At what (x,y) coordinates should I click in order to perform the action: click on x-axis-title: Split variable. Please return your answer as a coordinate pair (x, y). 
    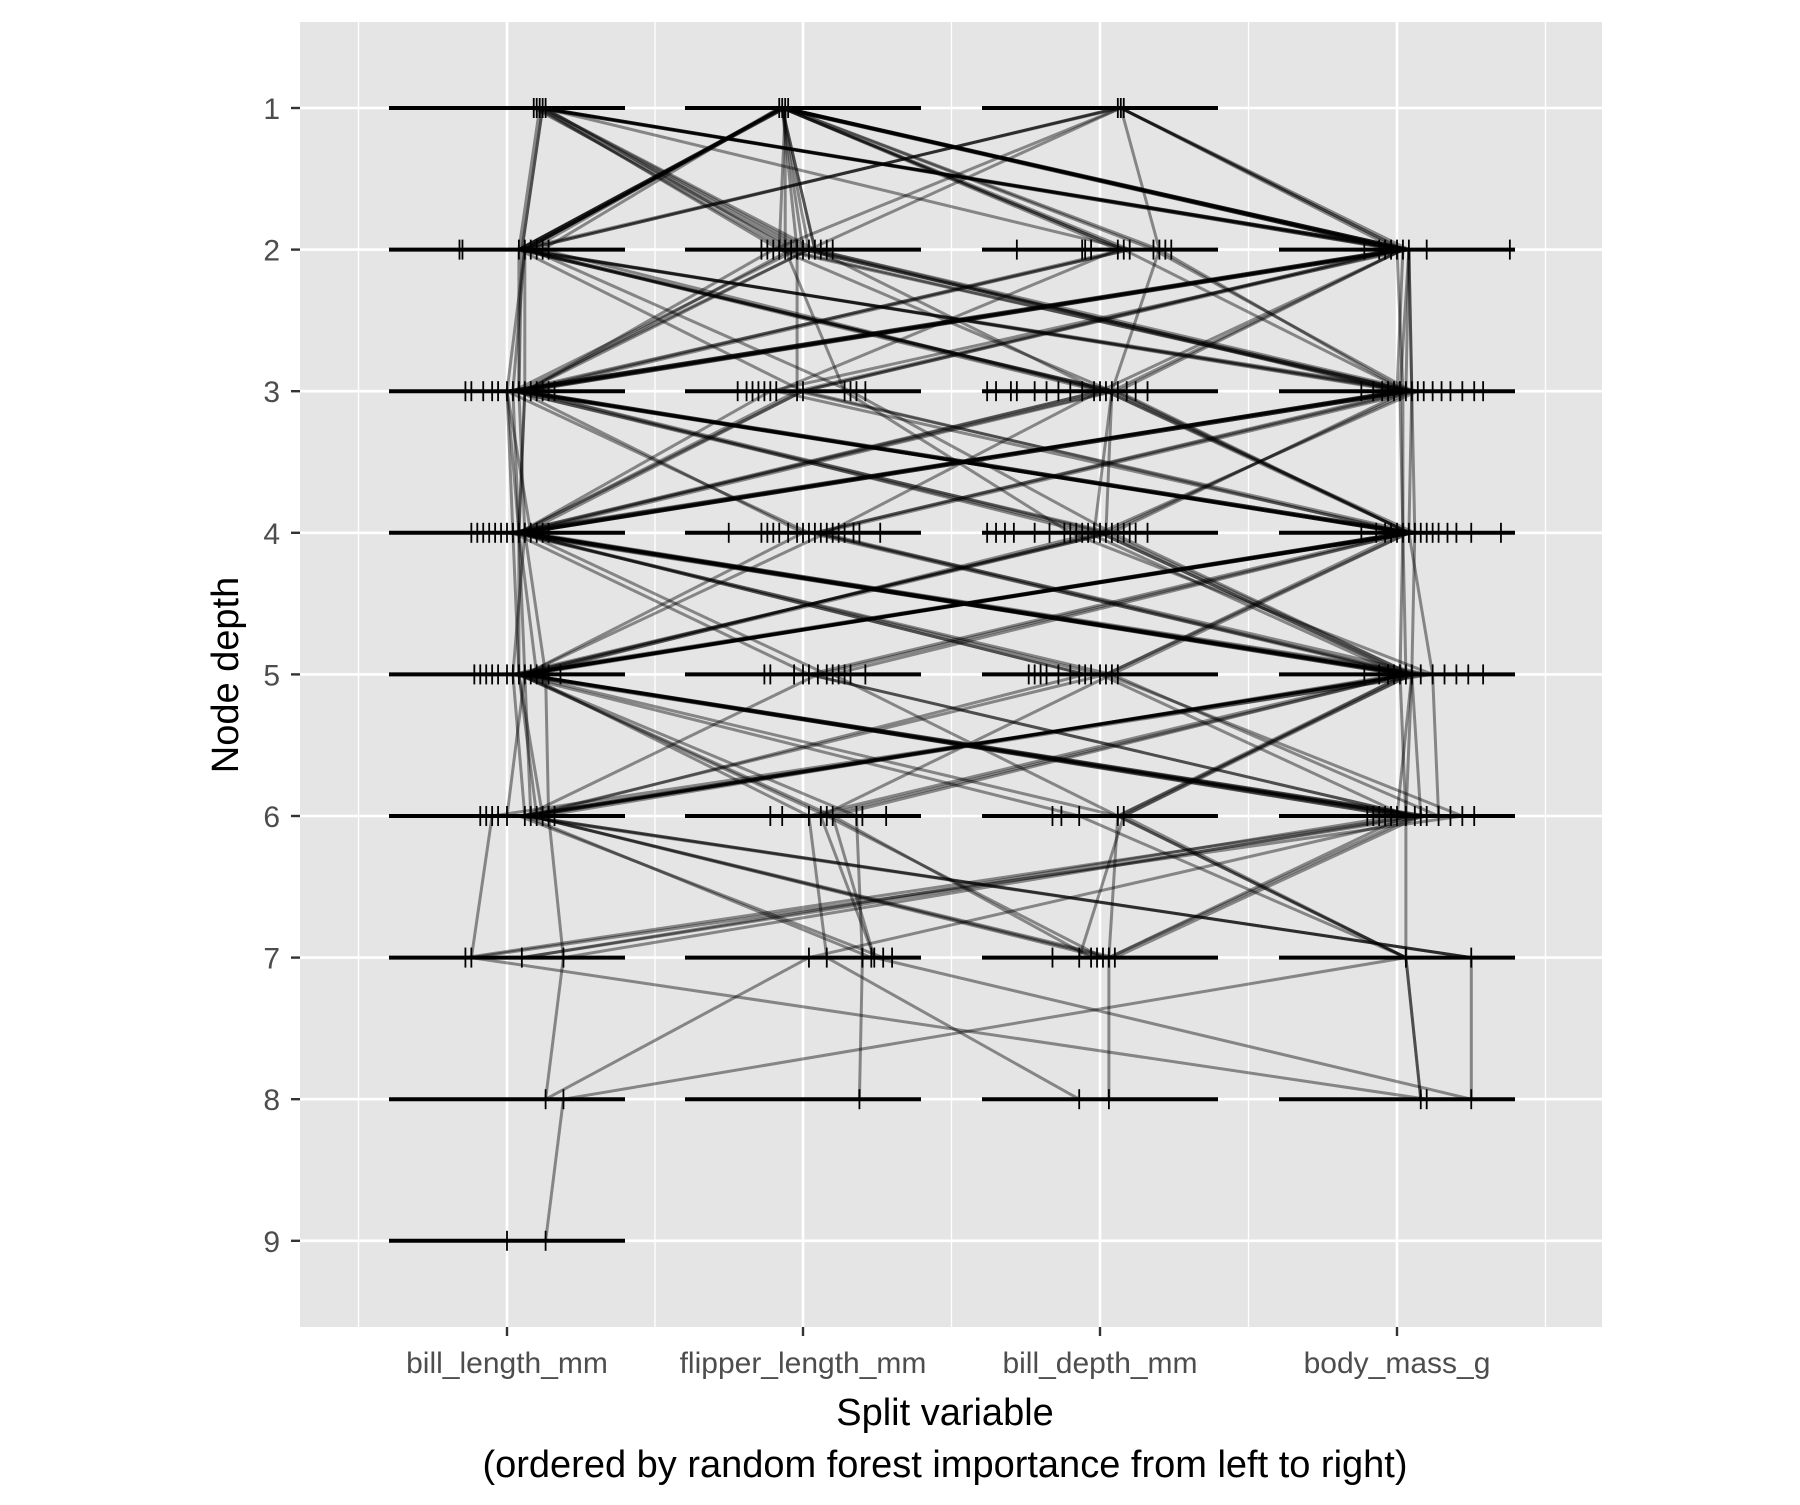
    Looking at the image, I should click on (945, 1413).